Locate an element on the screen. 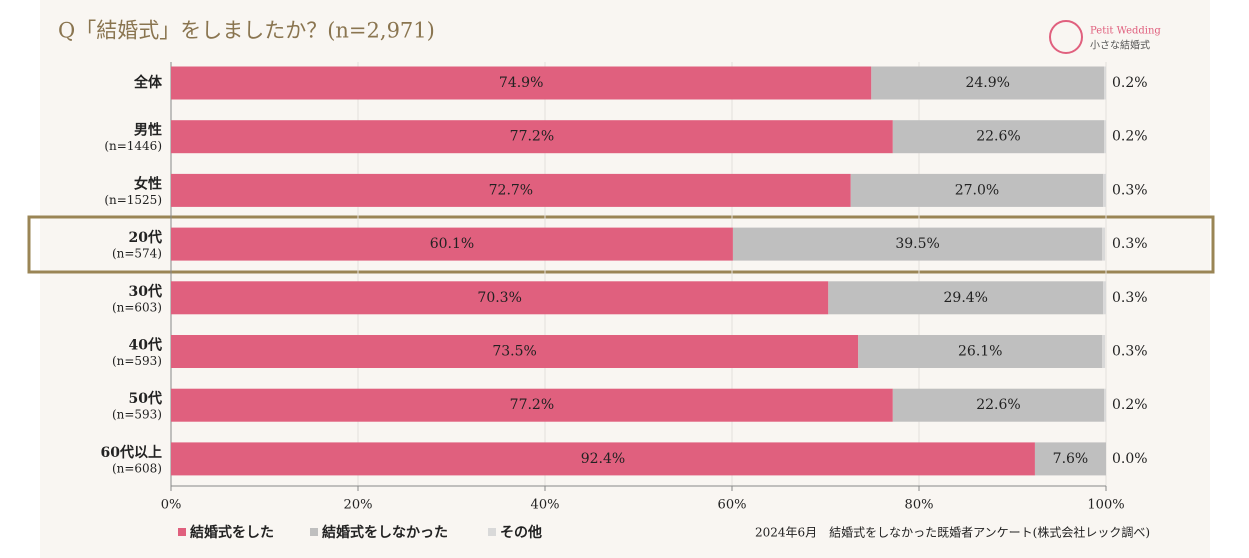 The image size is (1249, 558). logo-subtitle: 小さな結婚式 is located at coordinates (1120, 45).